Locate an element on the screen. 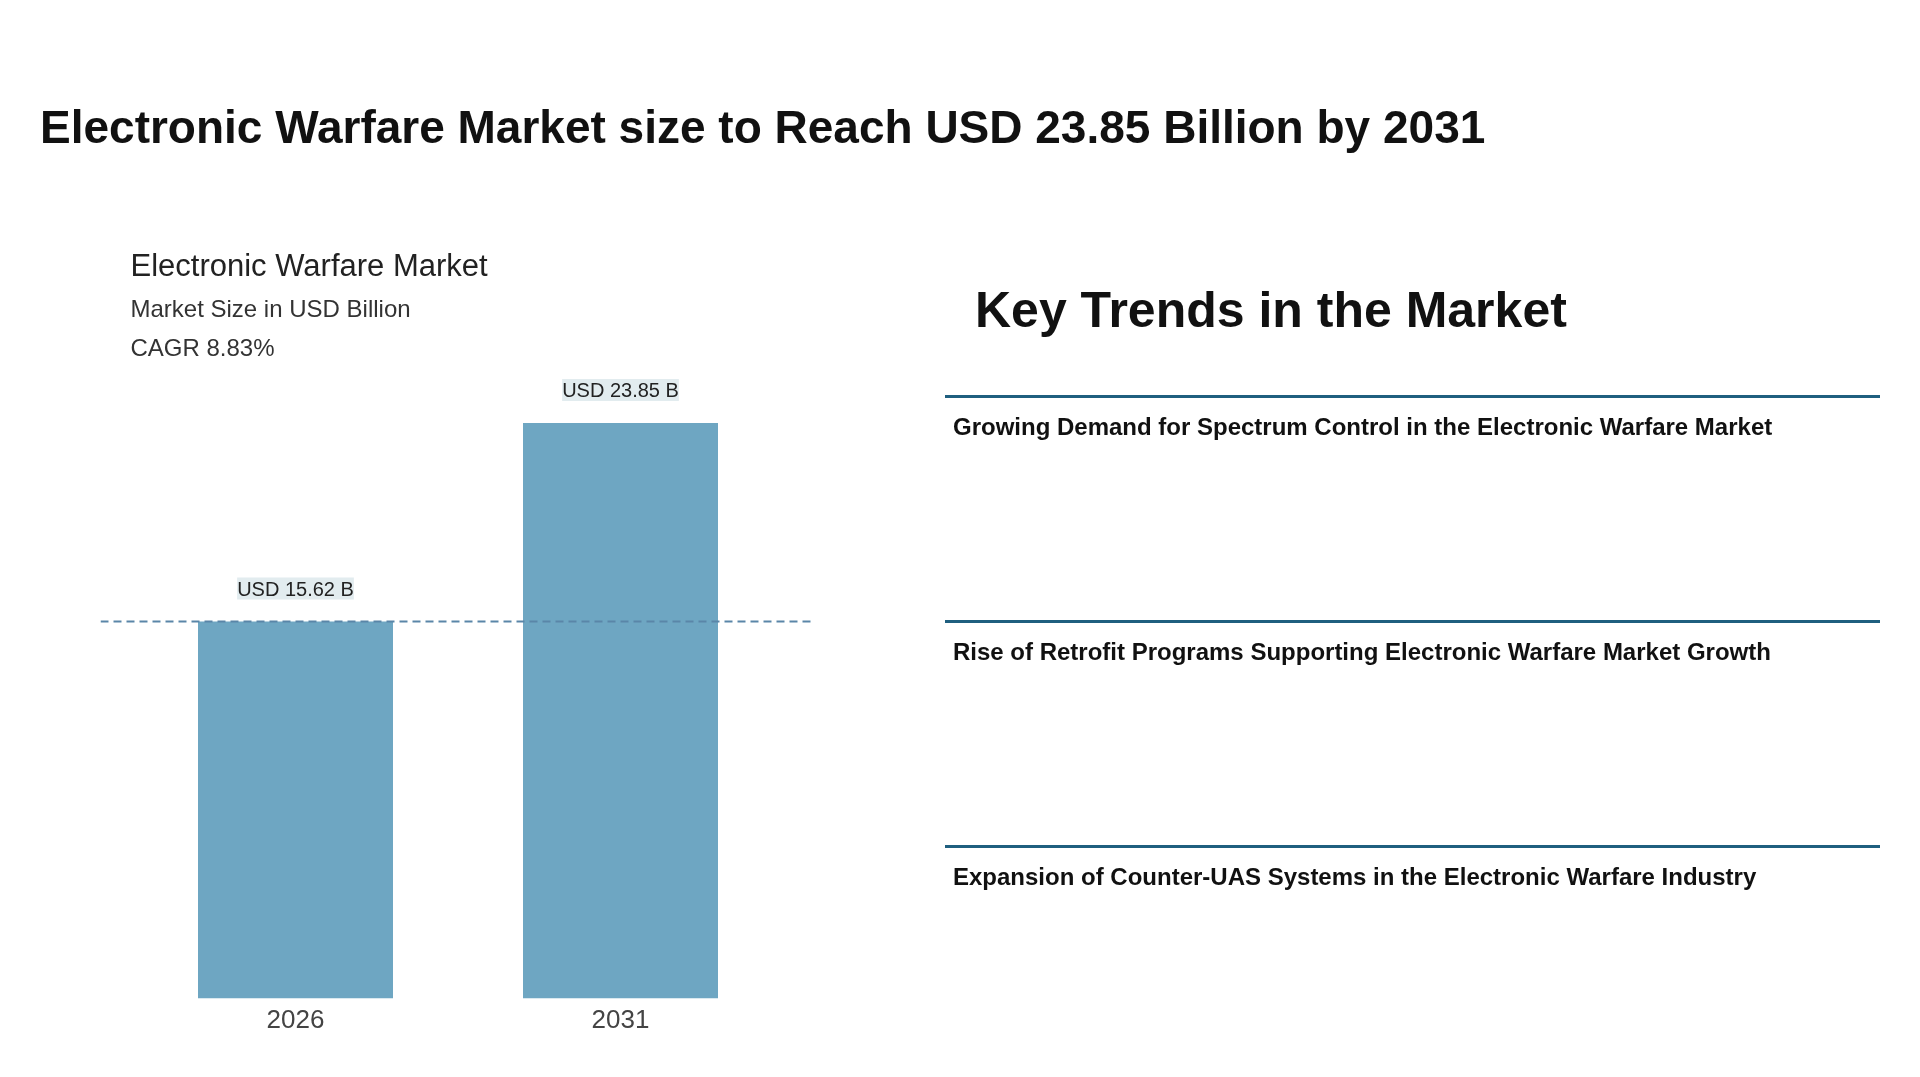  chart-title: Electronic Warfare Market is located at coordinates (309, 265).